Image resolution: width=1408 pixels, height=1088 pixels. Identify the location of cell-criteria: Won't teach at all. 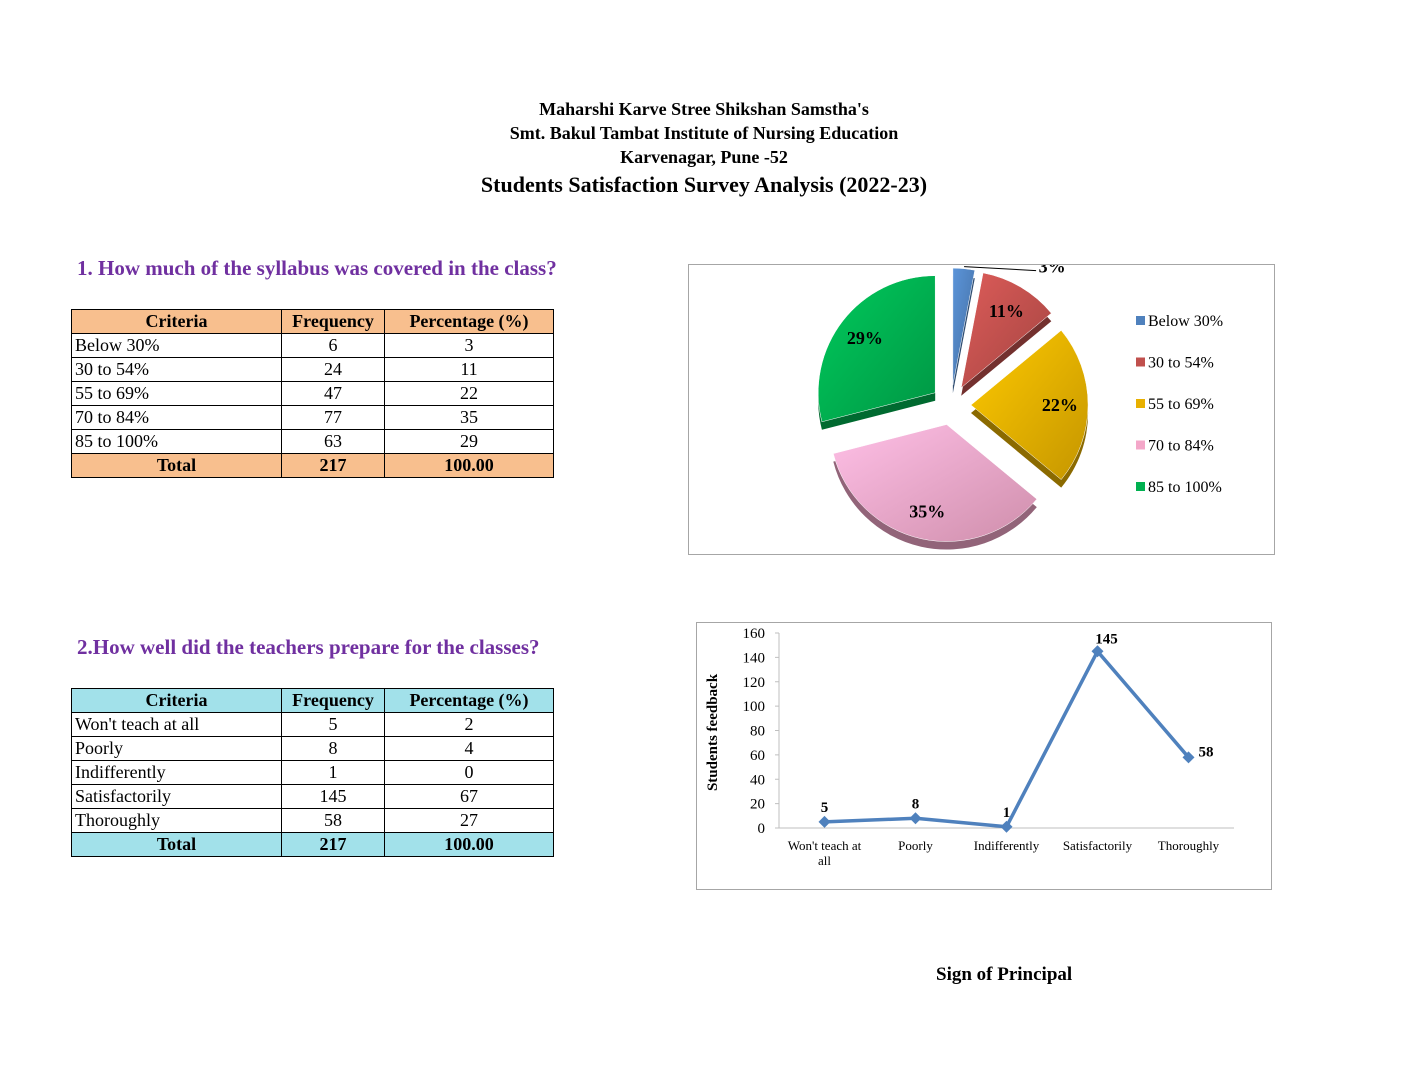
(176, 724).